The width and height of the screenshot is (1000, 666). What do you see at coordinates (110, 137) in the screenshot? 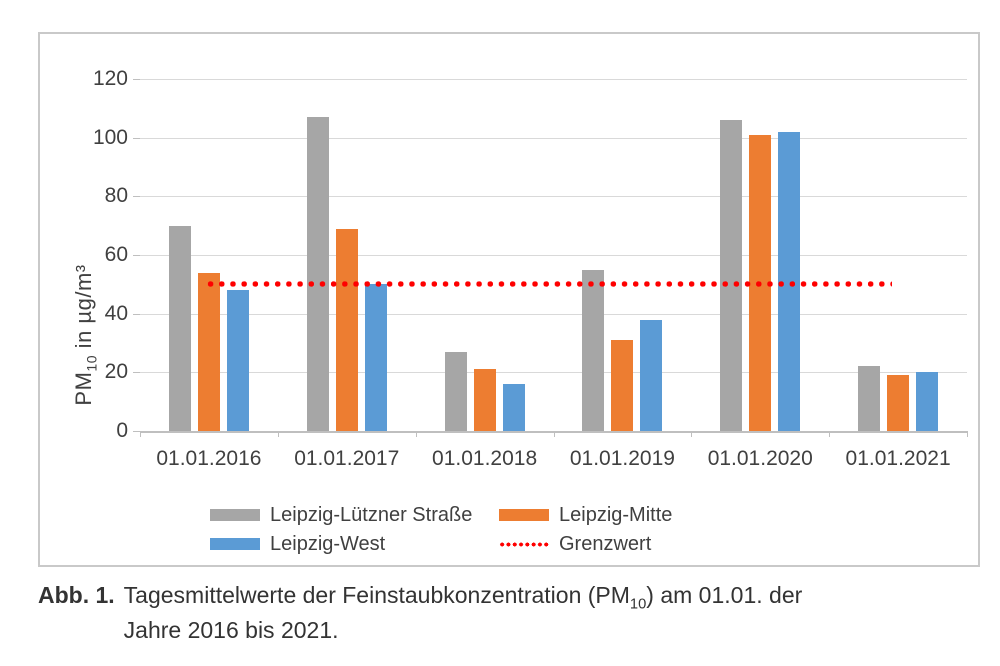
I see `y-tick-label: 100` at bounding box center [110, 137].